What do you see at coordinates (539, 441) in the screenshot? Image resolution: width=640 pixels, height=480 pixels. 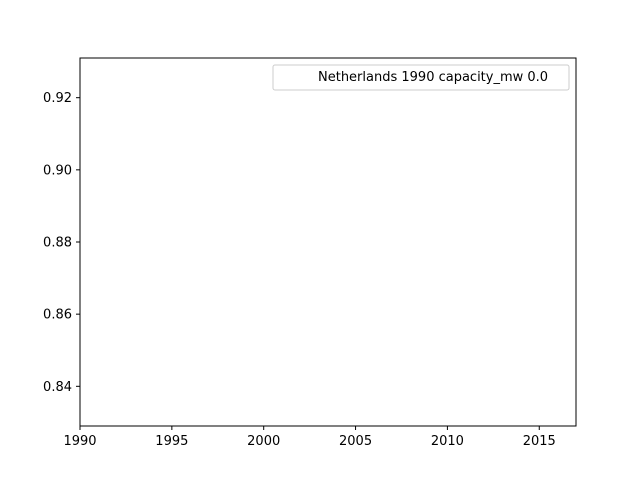 I see `x-tick-label: 2015` at bounding box center [539, 441].